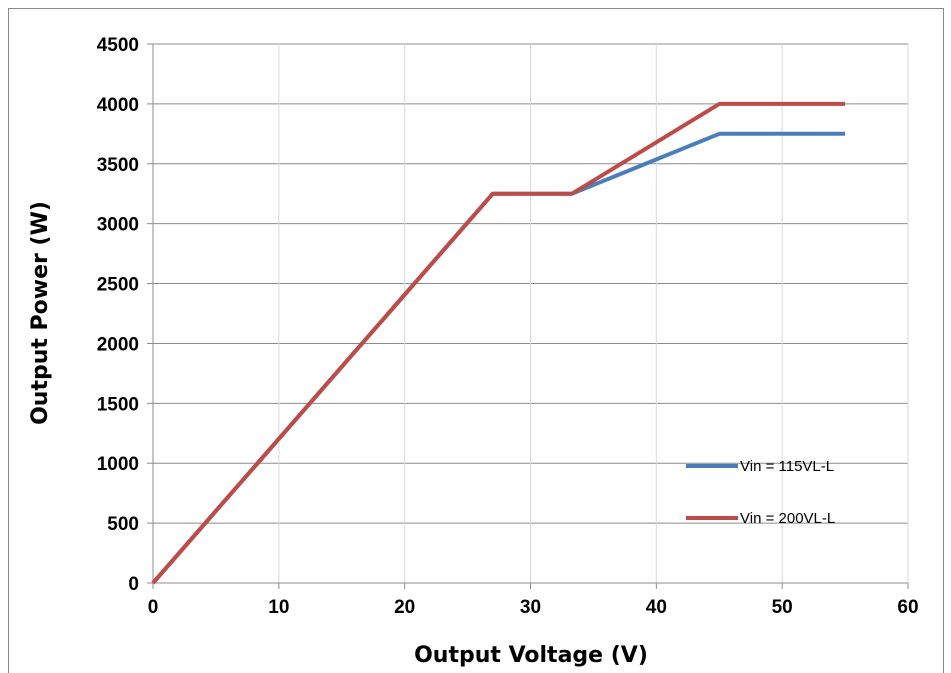 The height and width of the screenshot is (673, 951). I want to click on x-axis-title: Output Voltage (V), so click(531, 655).